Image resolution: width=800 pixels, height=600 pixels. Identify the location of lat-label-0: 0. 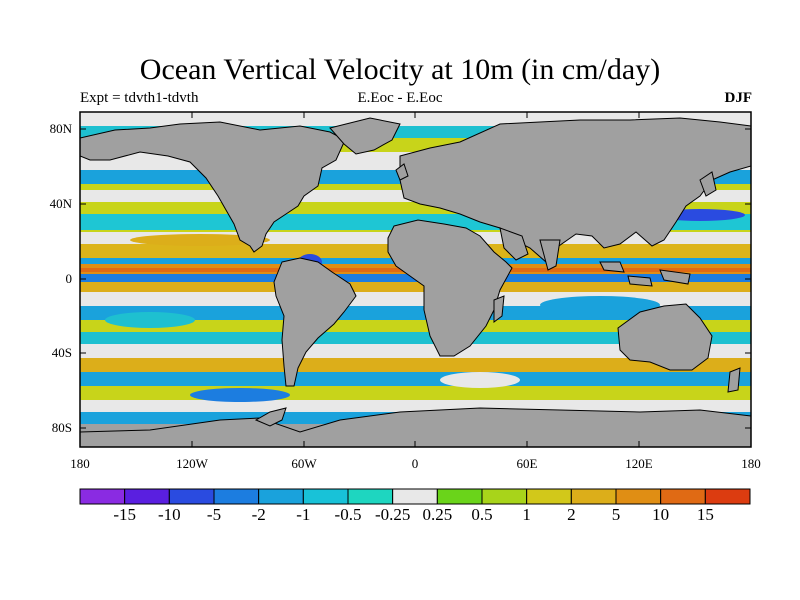
(69, 278).